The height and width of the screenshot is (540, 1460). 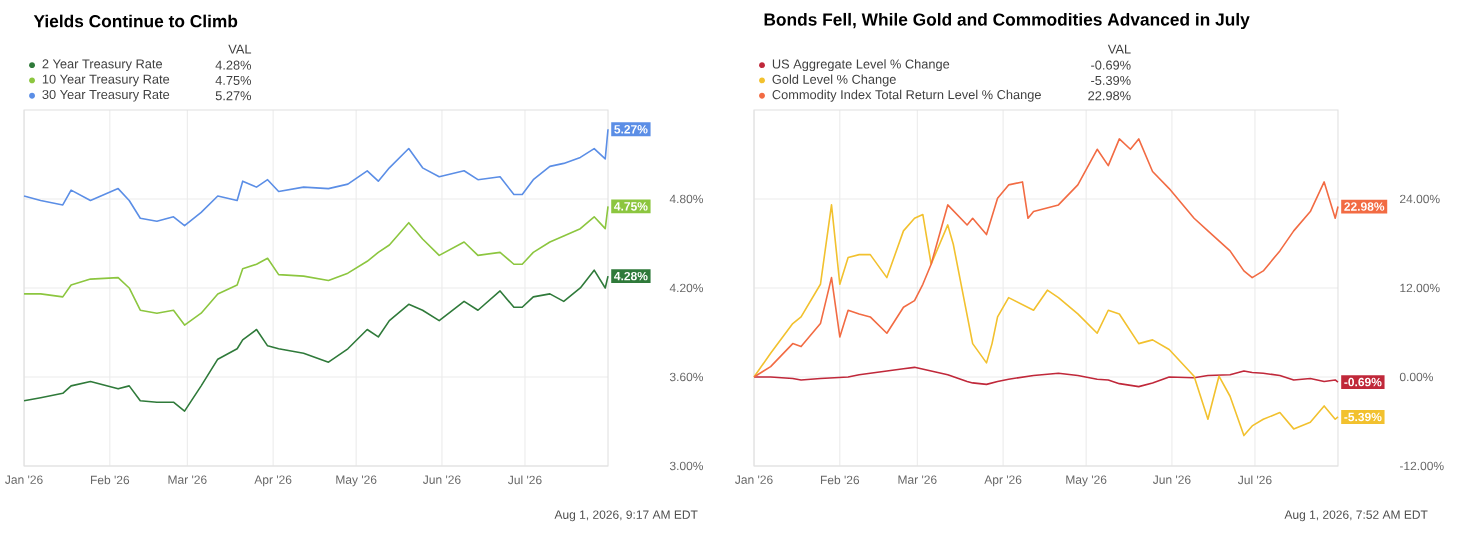 What do you see at coordinates (135, 21) in the screenshot?
I see `chart-title: Yields Continue to Climb` at bounding box center [135, 21].